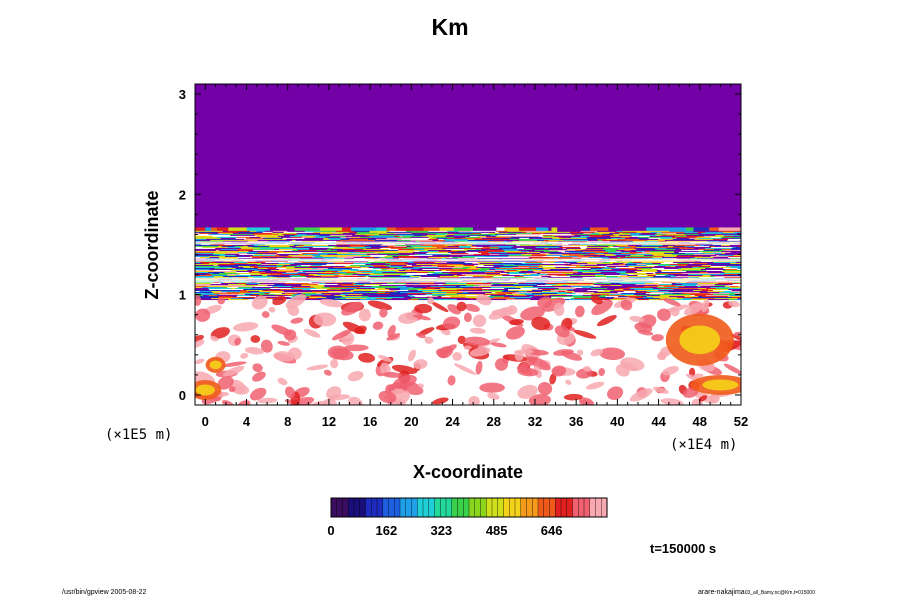 This screenshot has height=600, width=900. Describe the element at coordinates (287, 421) in the screenshot. I see `x-tick-label: 8` at that location.